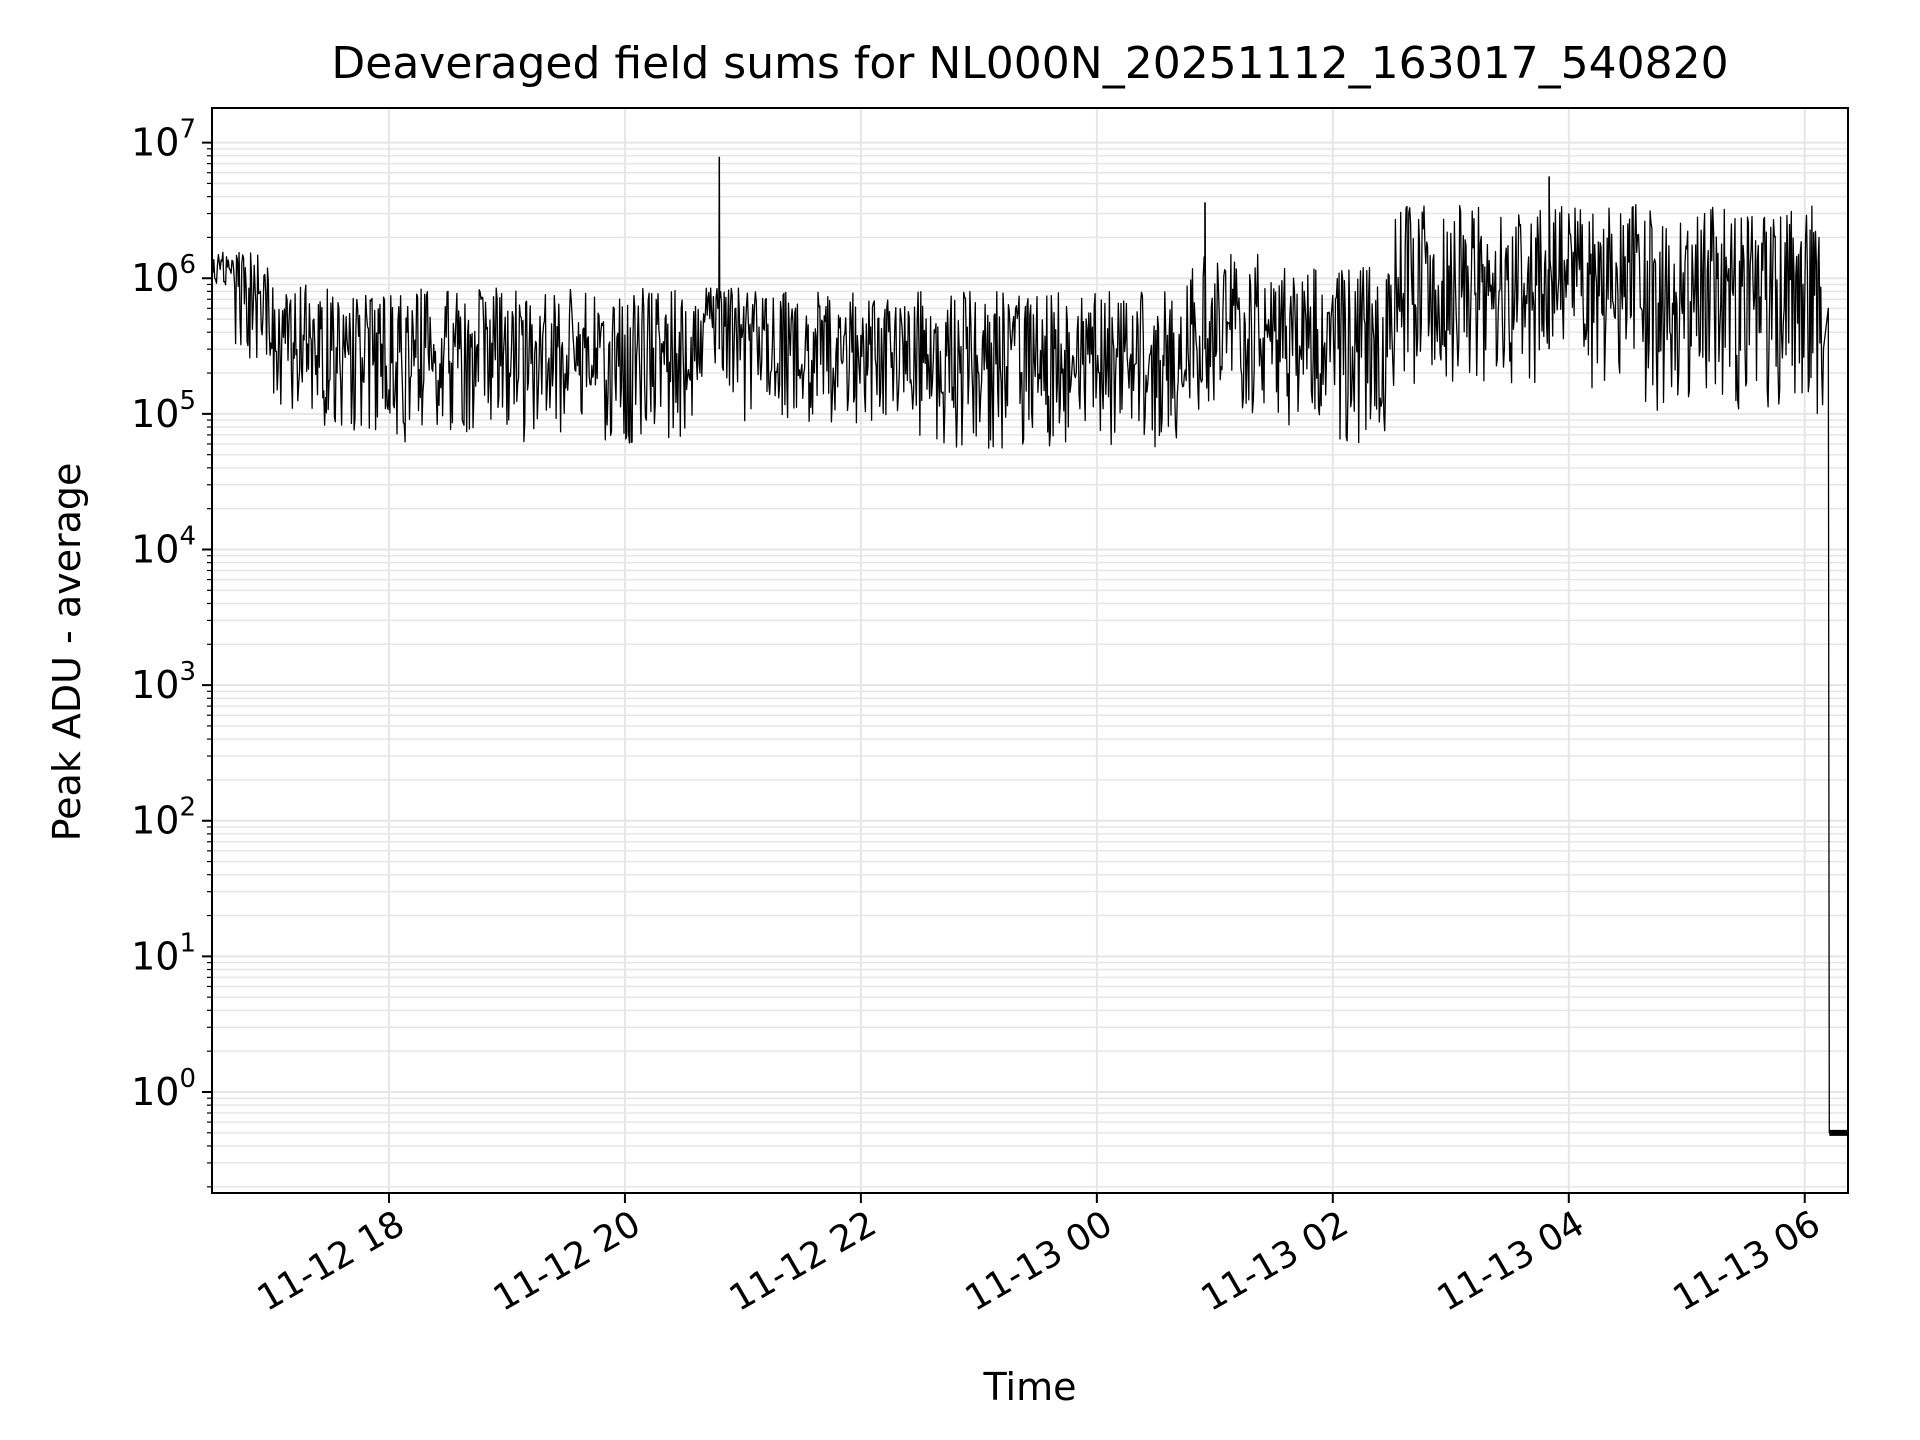  I want to click on y-tick-label: 10¹, so click(163, 953).